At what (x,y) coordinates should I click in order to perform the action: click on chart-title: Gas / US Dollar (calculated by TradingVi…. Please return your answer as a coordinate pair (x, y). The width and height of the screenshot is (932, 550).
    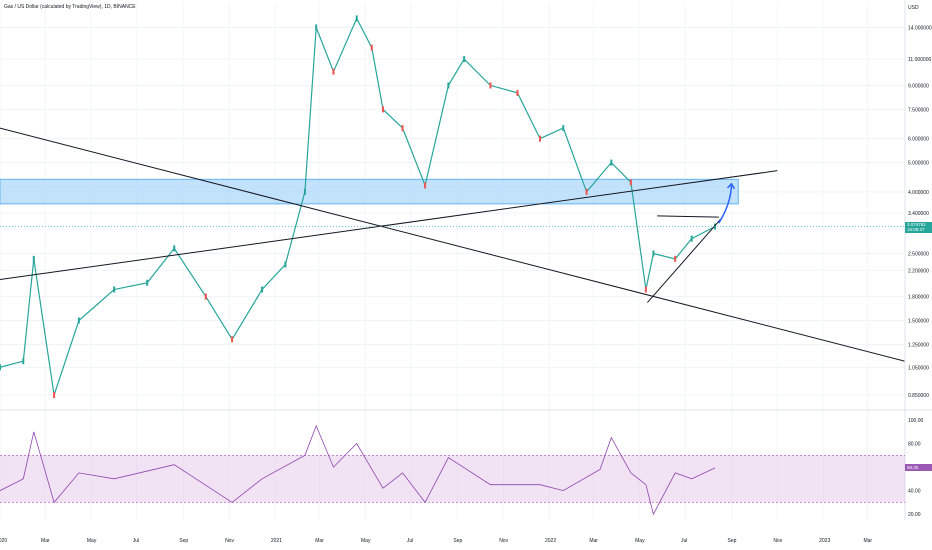
    Looking at the image, I should click on (70, 7).